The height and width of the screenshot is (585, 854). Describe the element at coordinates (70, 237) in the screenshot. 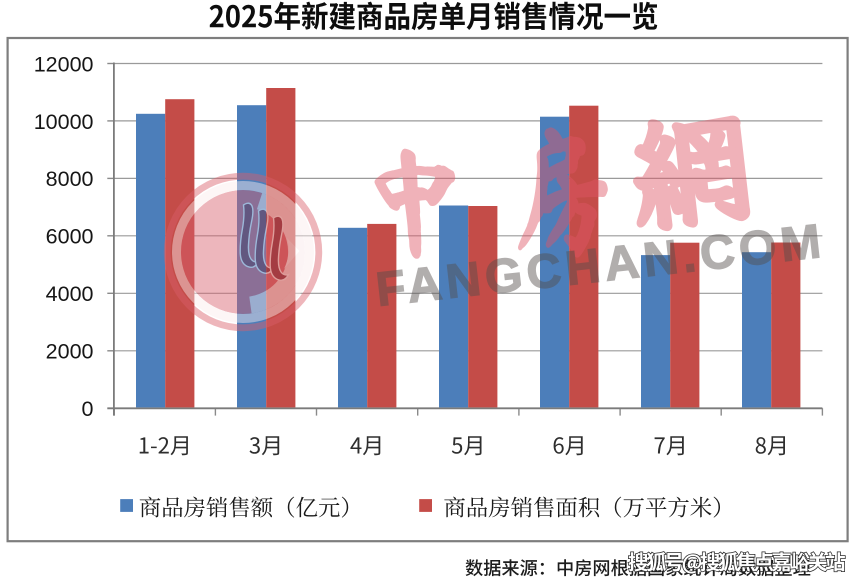

I see `svg-text: 6000` at that location.